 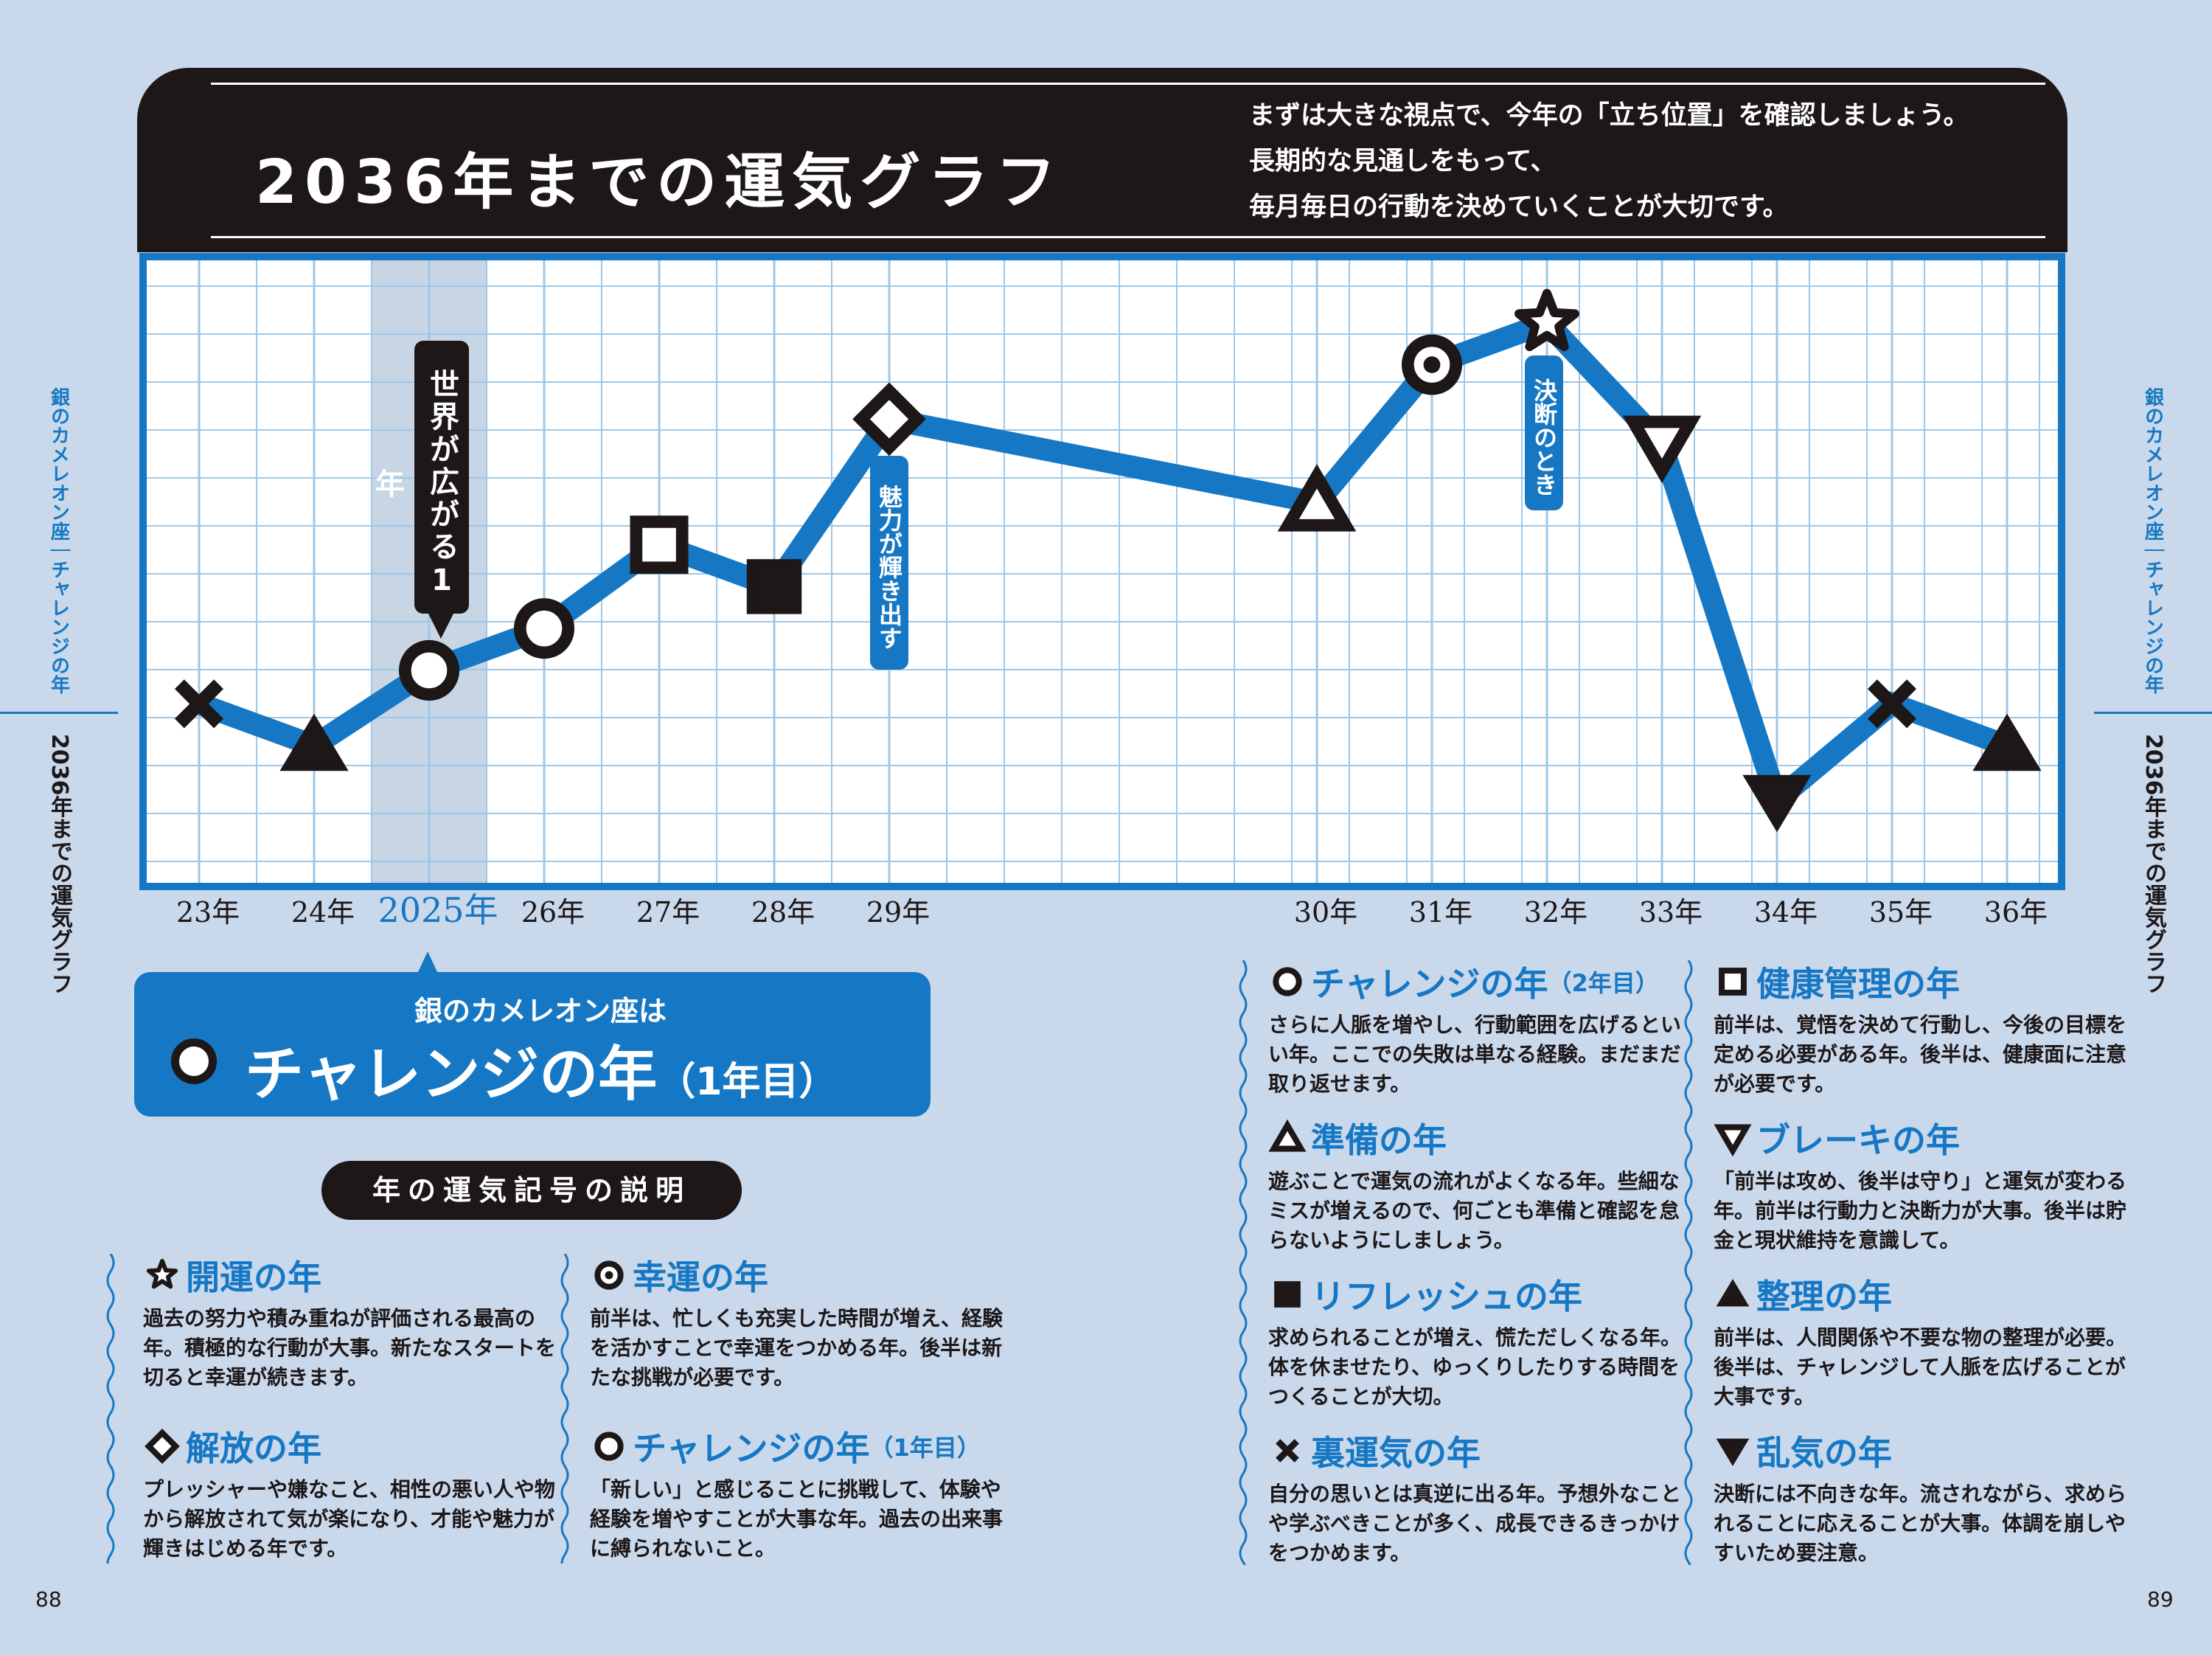 What do you see at coordinates (925, 1448) in the screenshot?
I see `legend-item-sub: （1年目）` at bounding box center [925, 1448].